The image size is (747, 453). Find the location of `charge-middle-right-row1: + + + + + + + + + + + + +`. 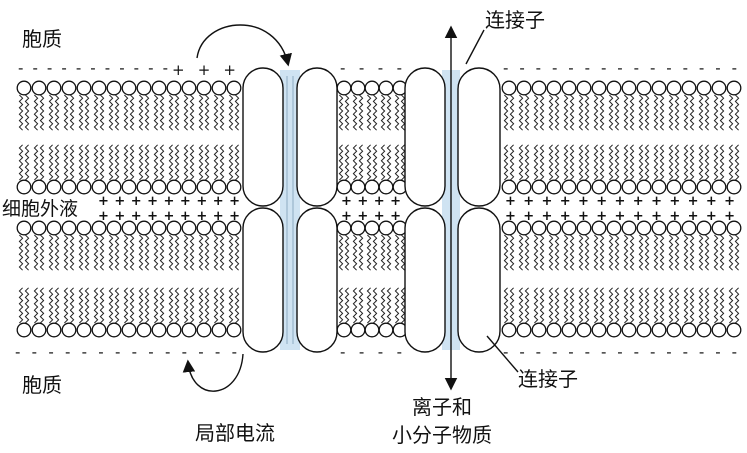

charge-middle-right-row1: + + + + + + + + + + + + + is located at coordinates (620, 201).